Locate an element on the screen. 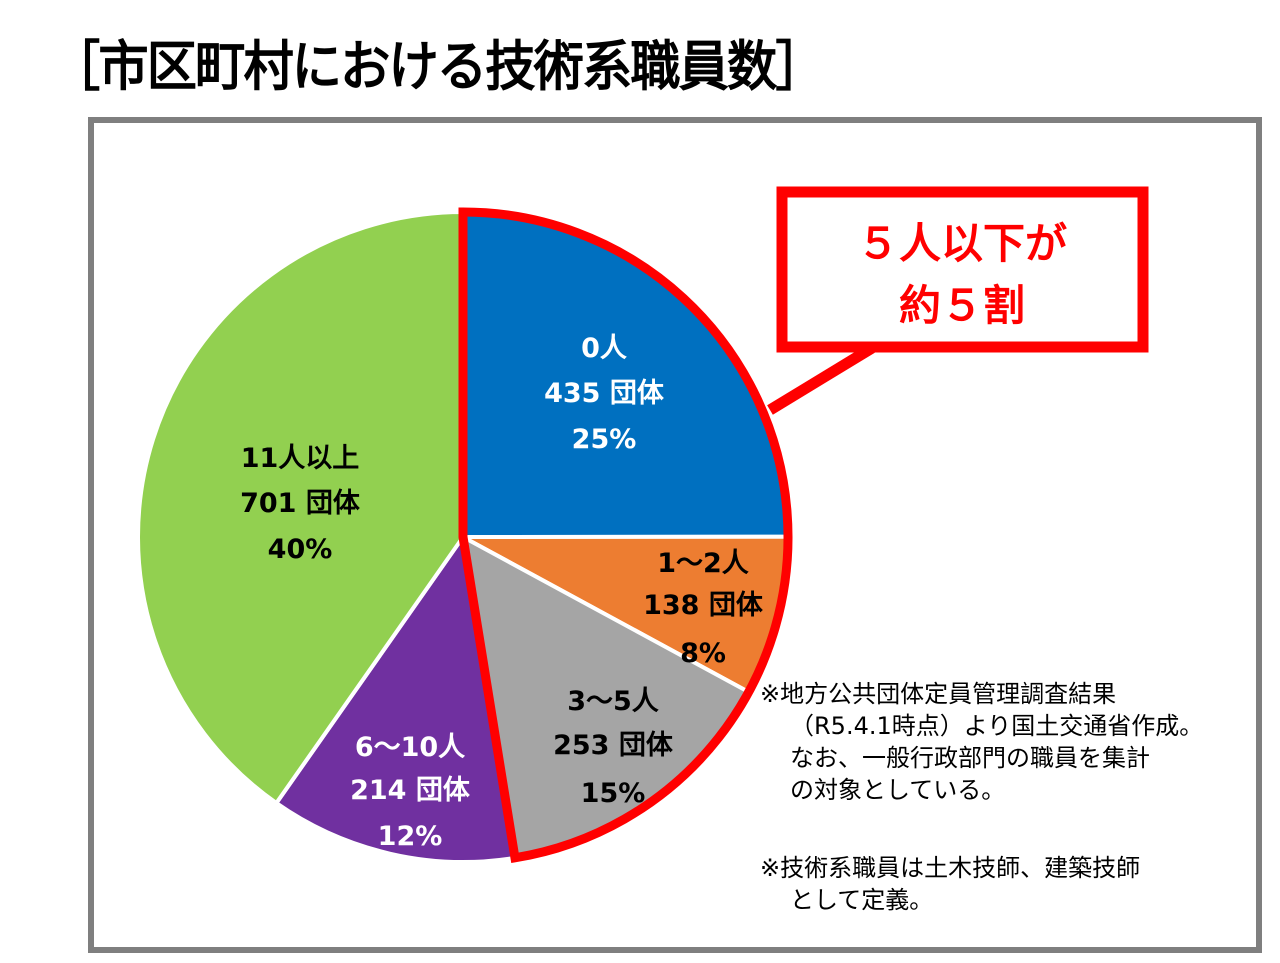 This screenshot has width=1280, height=963. svg-text: 6～10人 is located at coordinates (410, 747).